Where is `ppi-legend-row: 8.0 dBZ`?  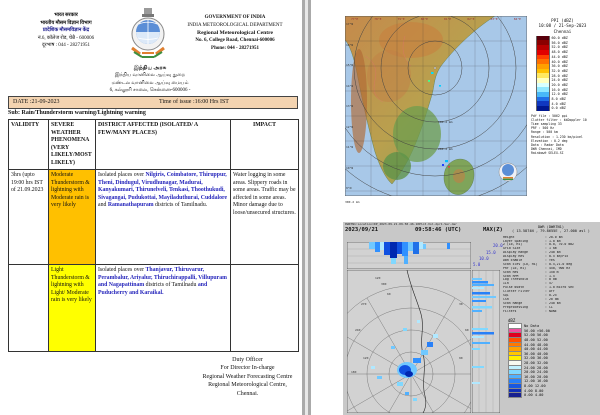 ppi-legend-row: 8.0 dBZ is located at coordinates (567, 99).